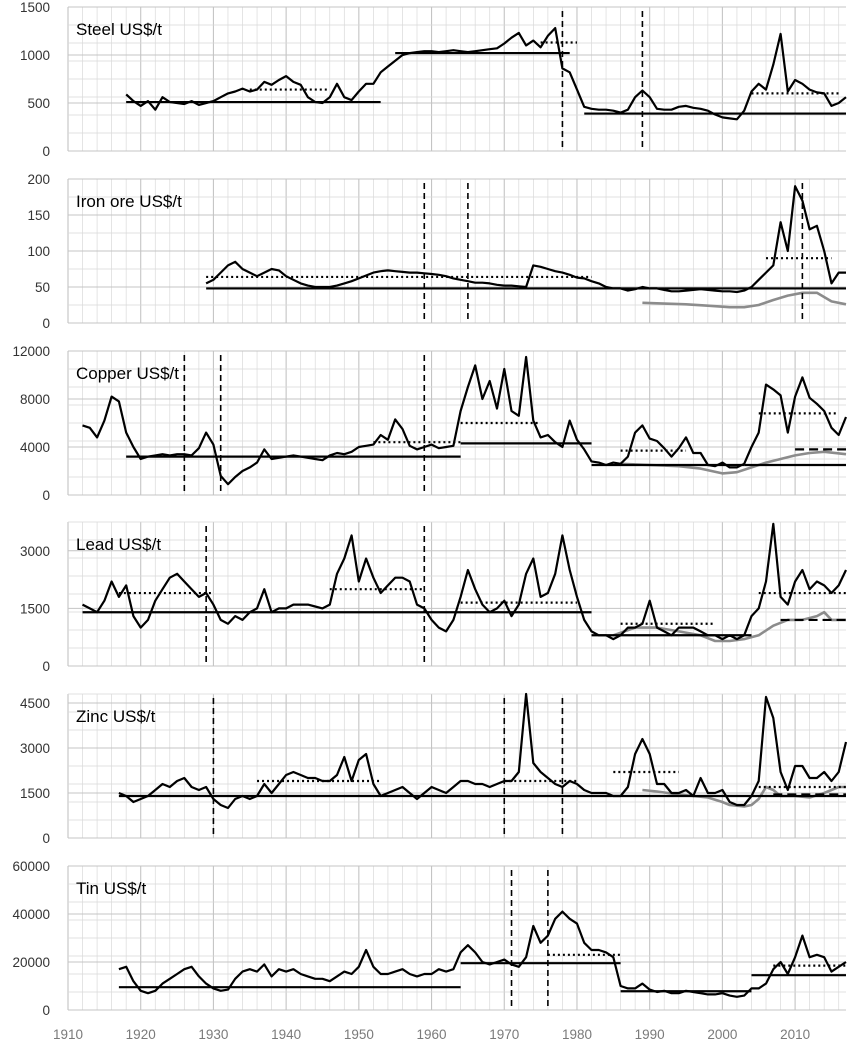 This screenshot has width=850, height=1050. Describe the element at coordinates (111, 888) in the screenshot. I see `panel-title: Tin US$/t` at that location.